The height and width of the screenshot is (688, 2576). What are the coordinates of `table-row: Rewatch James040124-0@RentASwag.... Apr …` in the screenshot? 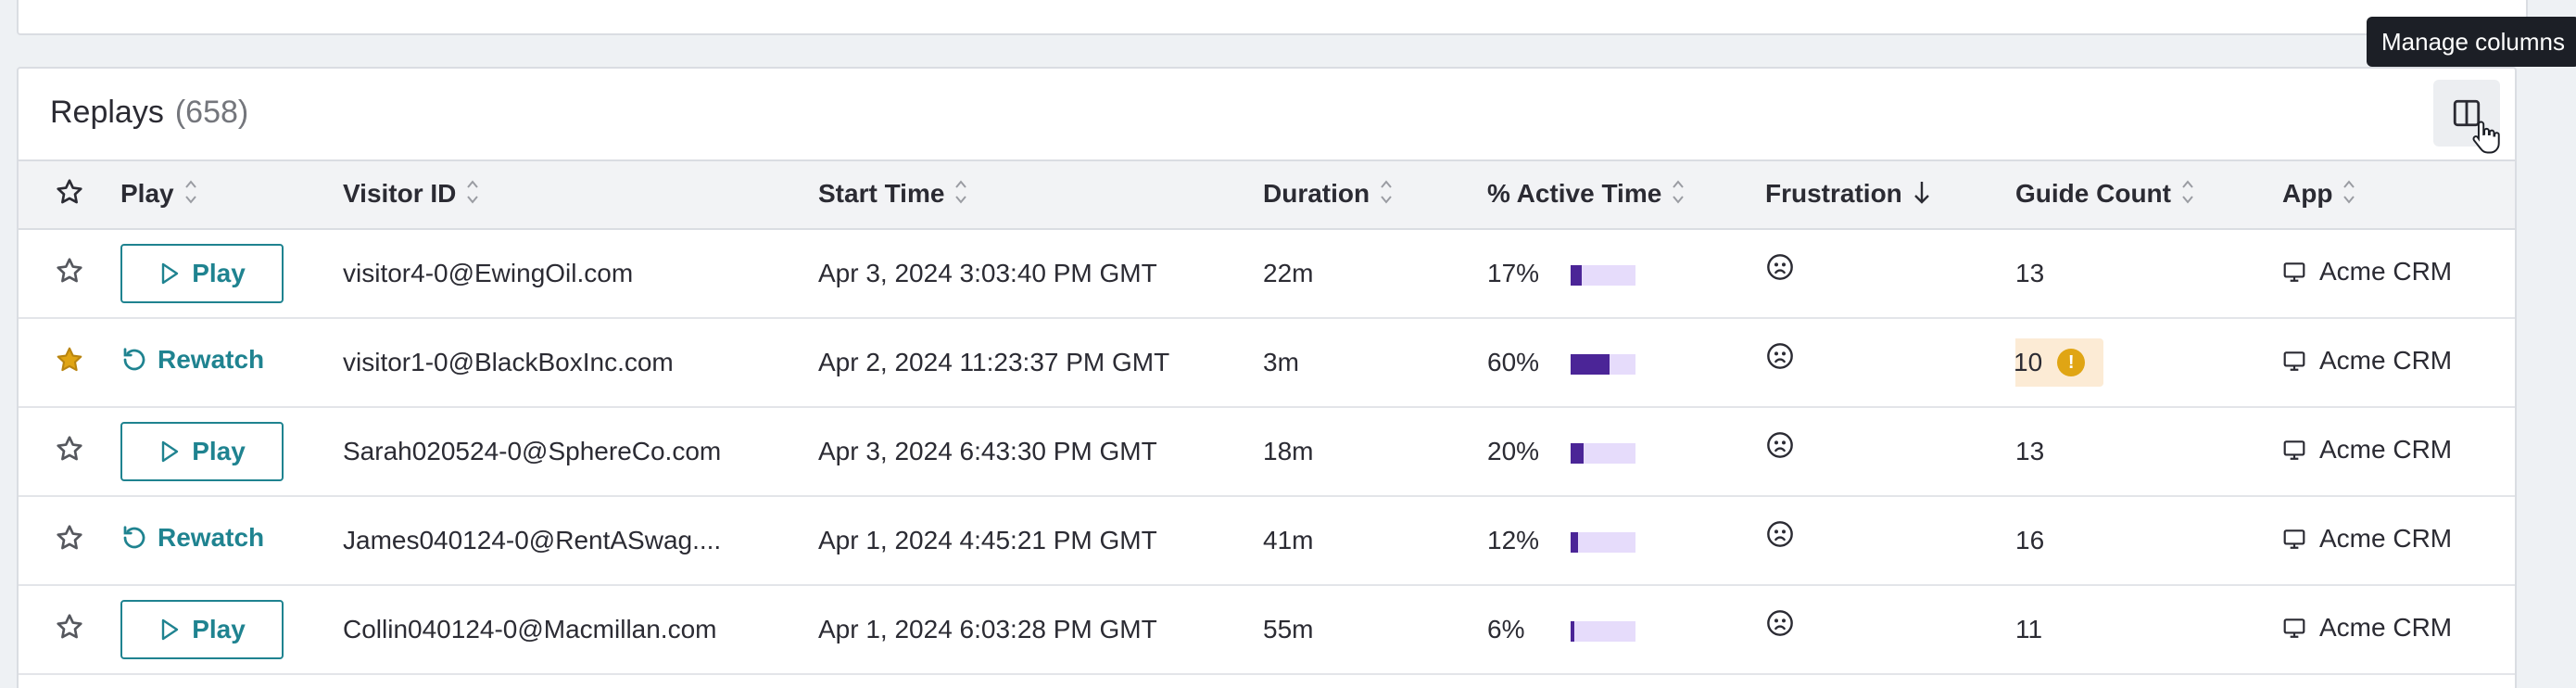 It's located at (1267, 540).